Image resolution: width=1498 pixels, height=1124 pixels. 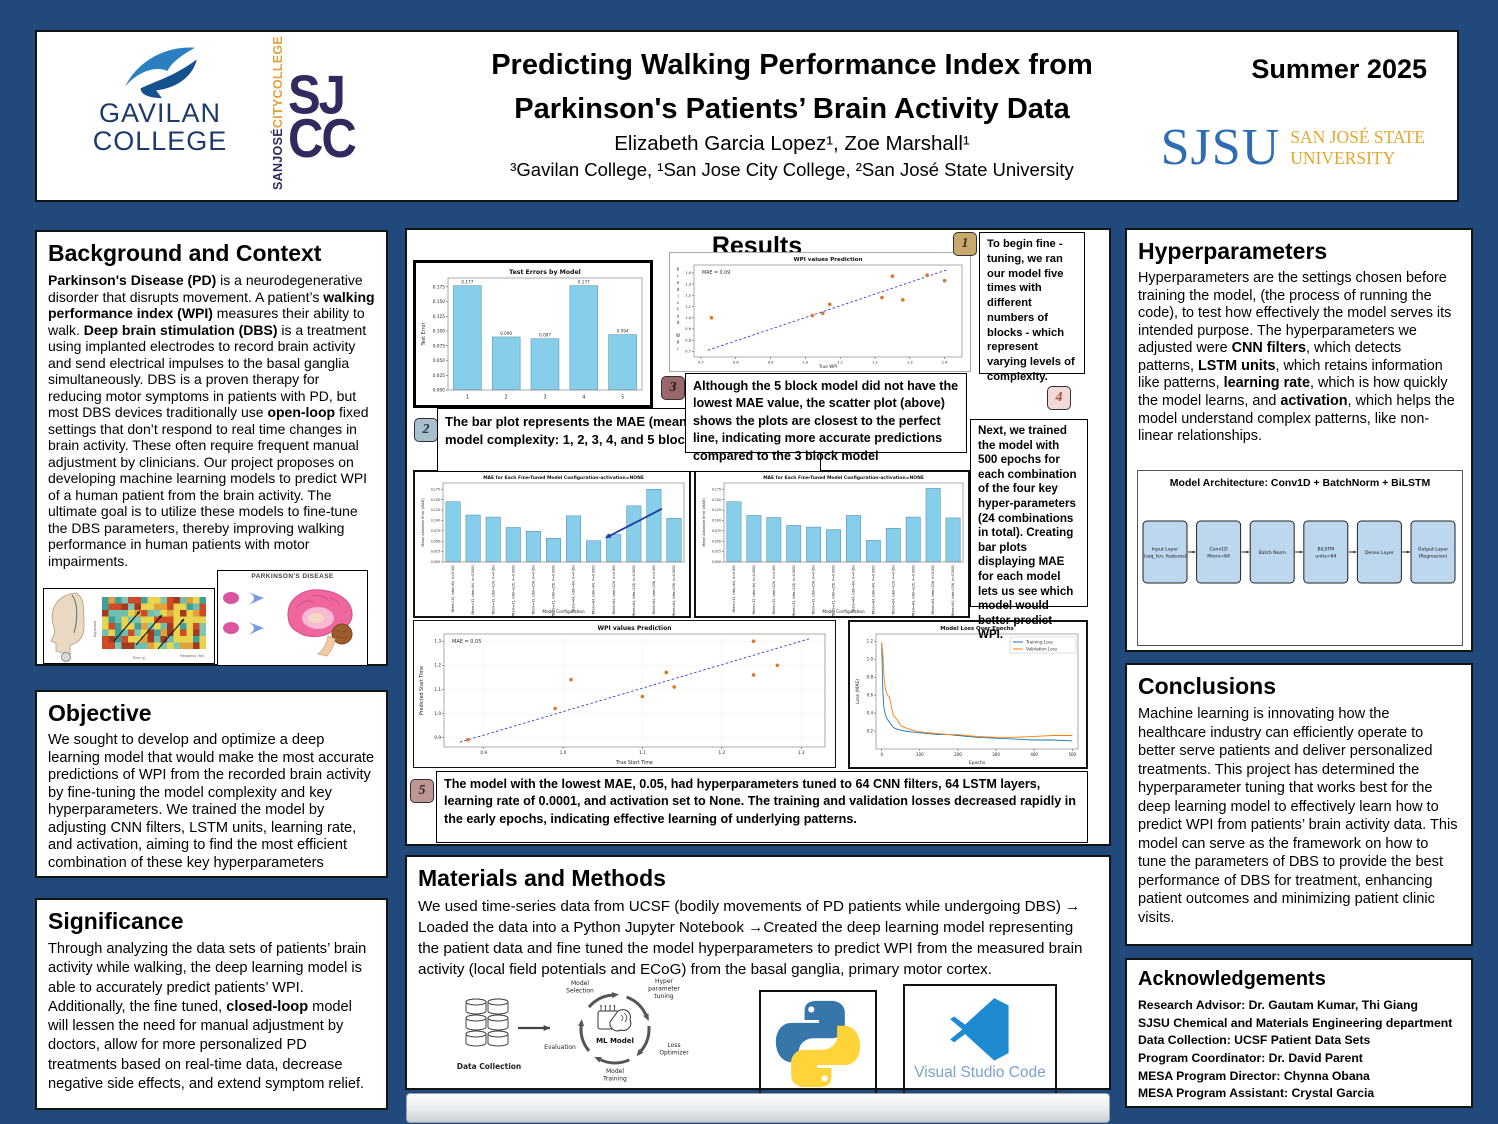 I want to click on gavilan-college-logo: GAVILAN COLLEGE, so click(x=160, y=117).